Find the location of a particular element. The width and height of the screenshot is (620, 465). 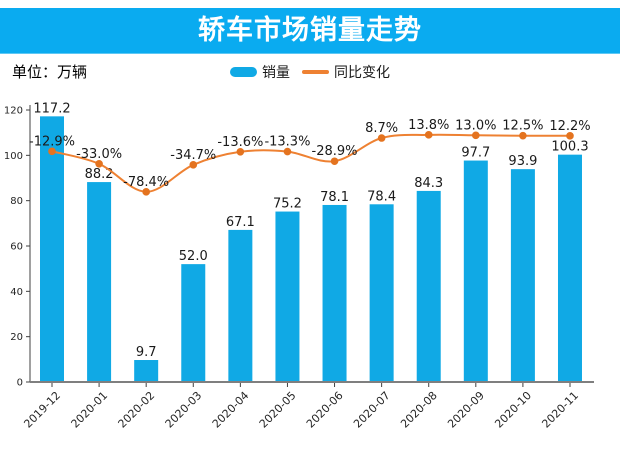

line-value-label: 8.7% is located at coordinates (381, 128).